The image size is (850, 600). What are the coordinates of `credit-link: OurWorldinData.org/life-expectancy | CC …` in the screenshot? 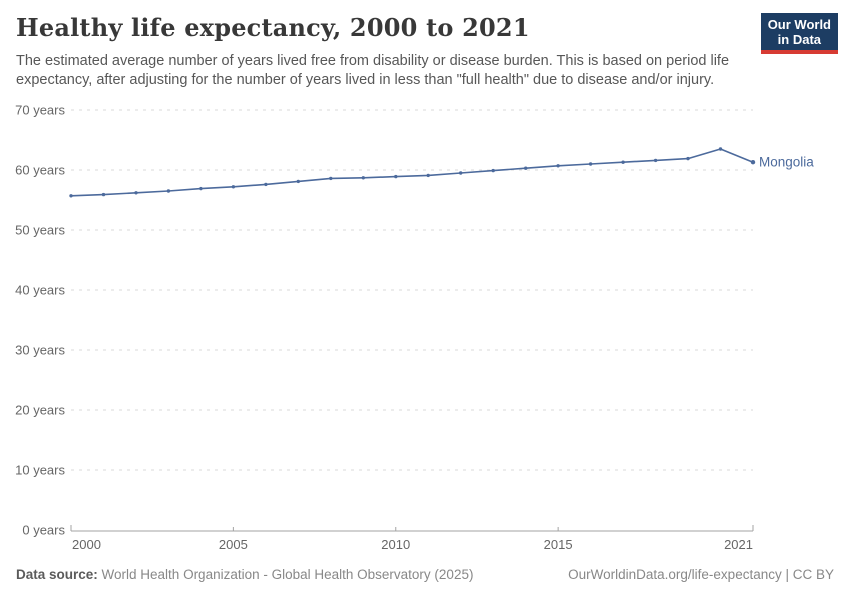 It's located at (701, 574).